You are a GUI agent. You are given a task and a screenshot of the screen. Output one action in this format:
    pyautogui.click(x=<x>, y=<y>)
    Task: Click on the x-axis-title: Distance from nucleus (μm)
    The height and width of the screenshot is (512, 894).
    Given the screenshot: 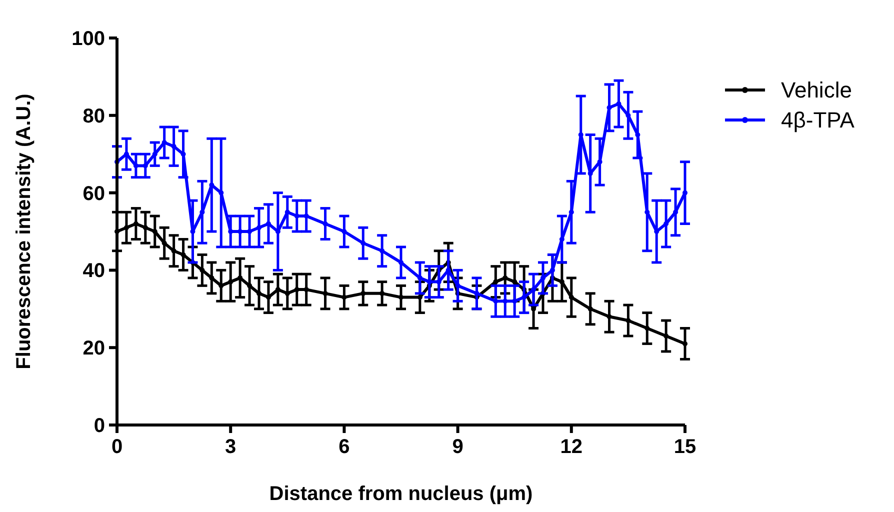 What is the action you would take?
    pyautogui.click(x=401, y=494)
    